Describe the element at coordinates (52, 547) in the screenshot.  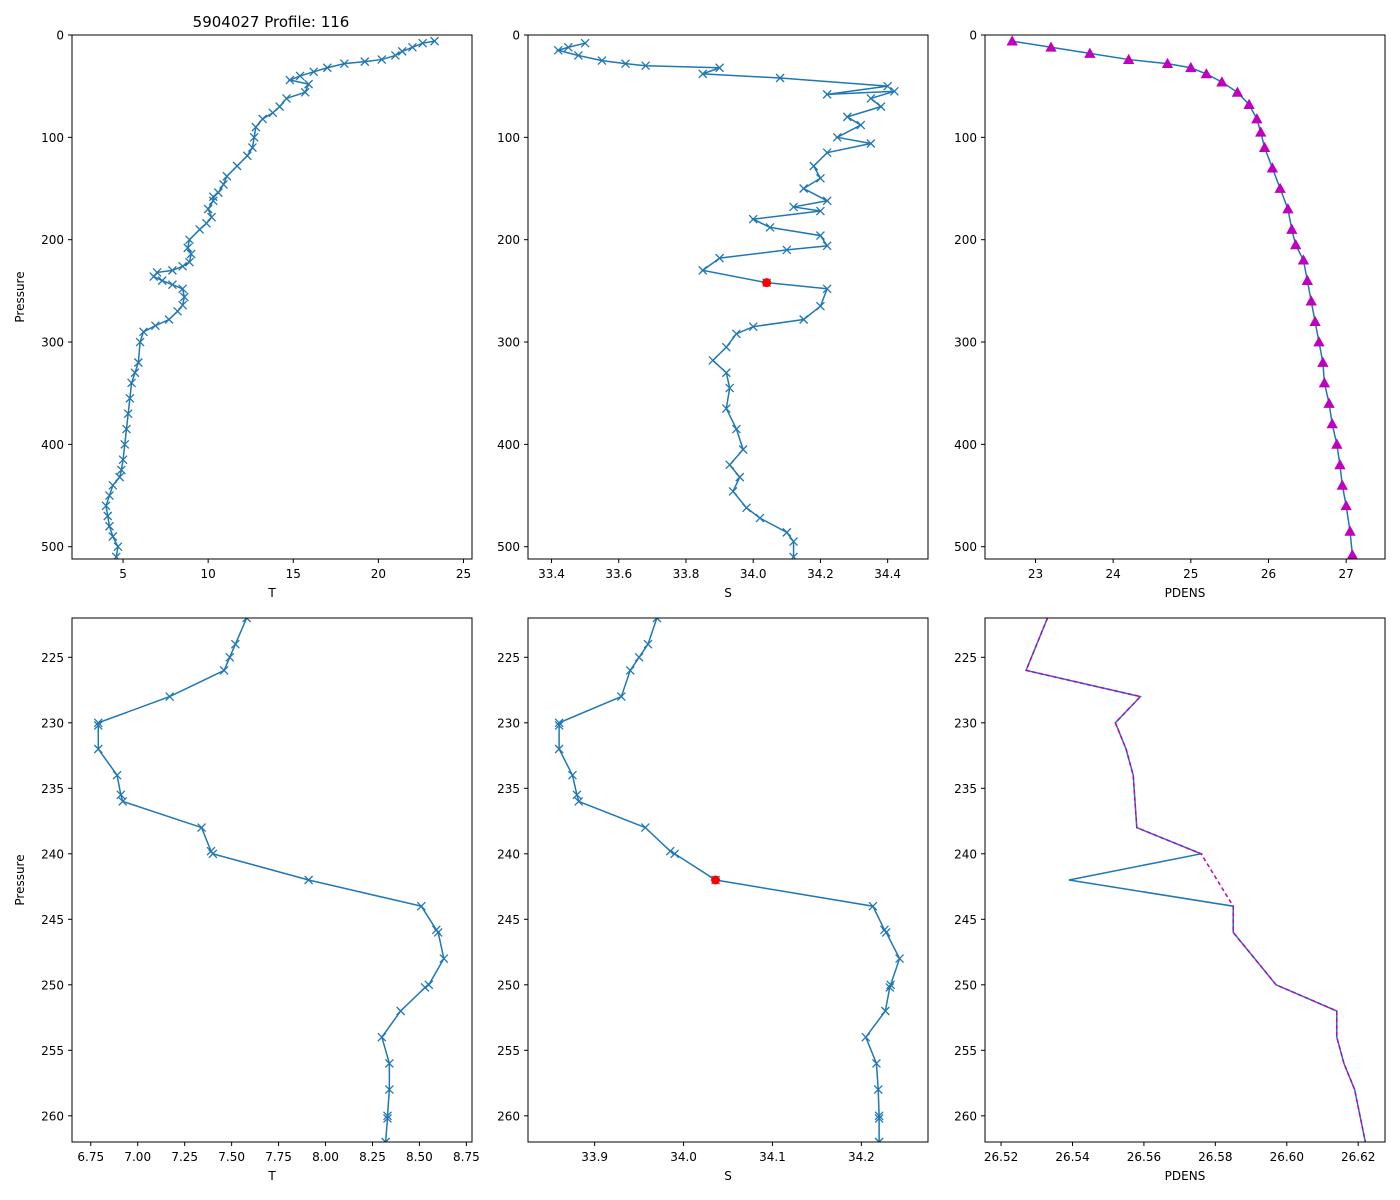
I see `y-tick-label: 500` at that location.